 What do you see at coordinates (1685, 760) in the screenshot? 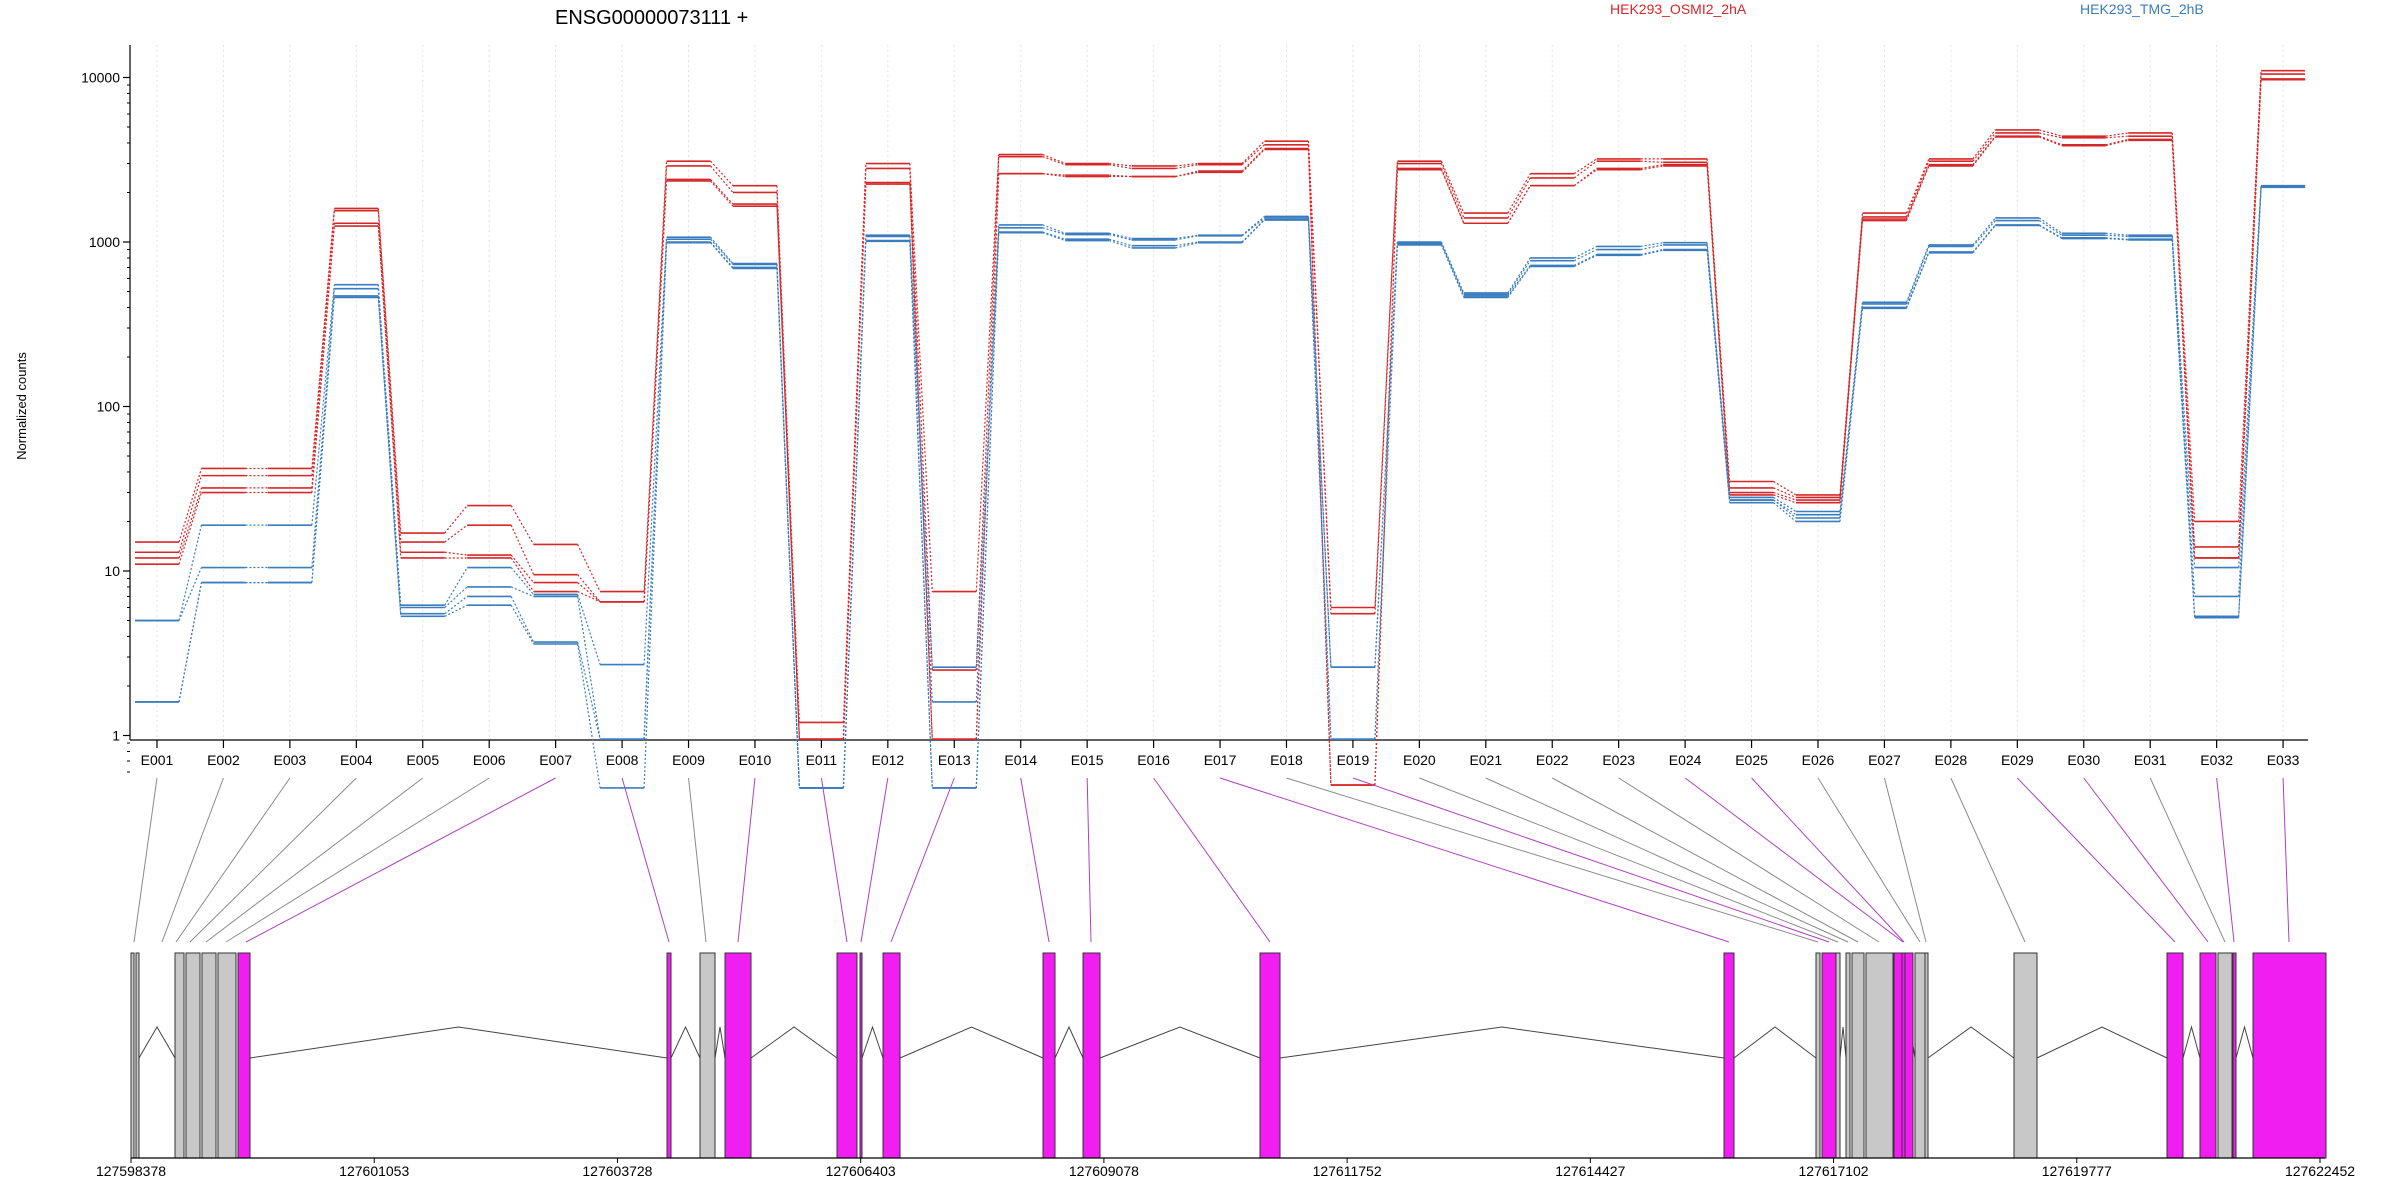
I see `x-tick-label: E024` at bounding box center [1685, 760].